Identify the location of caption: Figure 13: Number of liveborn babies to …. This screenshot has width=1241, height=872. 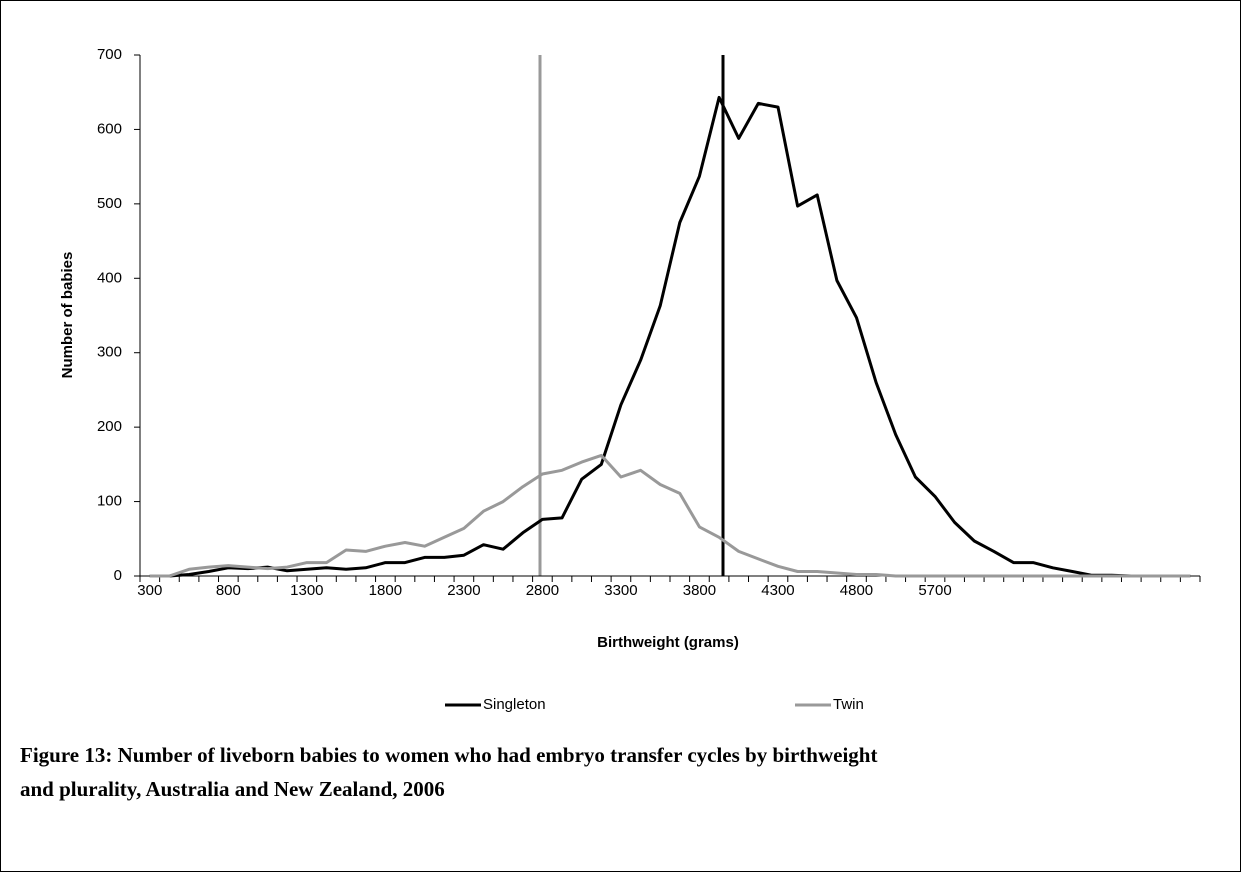
(449, 772).